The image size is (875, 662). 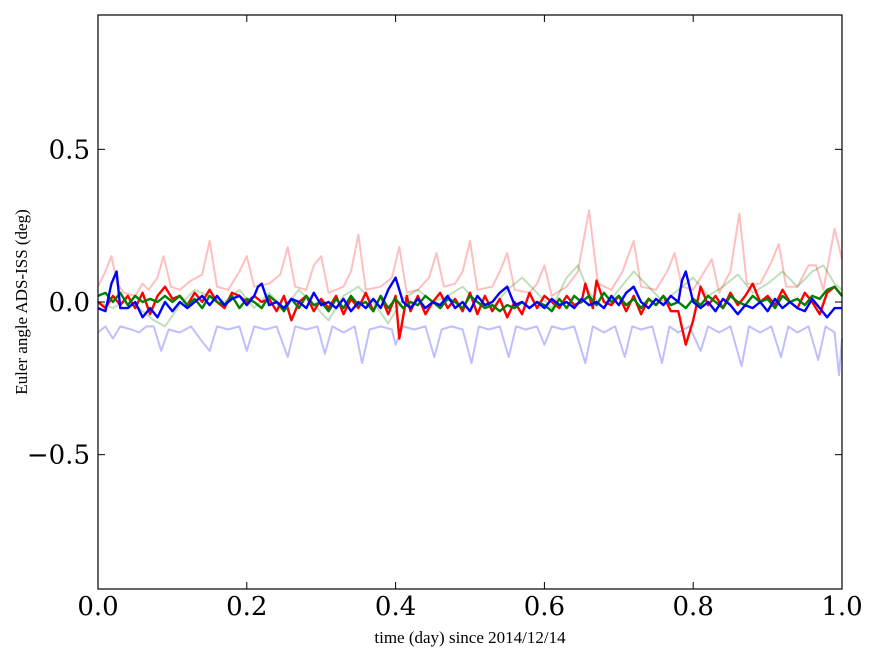 I want to click on y-tick-label: 0.5, so click(x=69, y=150).